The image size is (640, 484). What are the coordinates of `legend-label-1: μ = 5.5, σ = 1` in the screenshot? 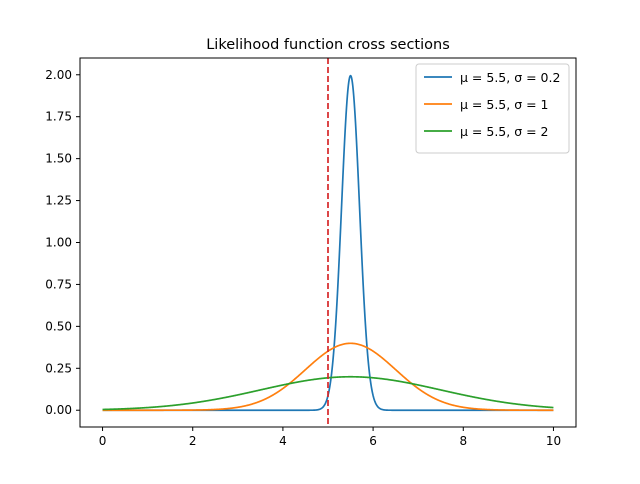 It's located at (504, 104).